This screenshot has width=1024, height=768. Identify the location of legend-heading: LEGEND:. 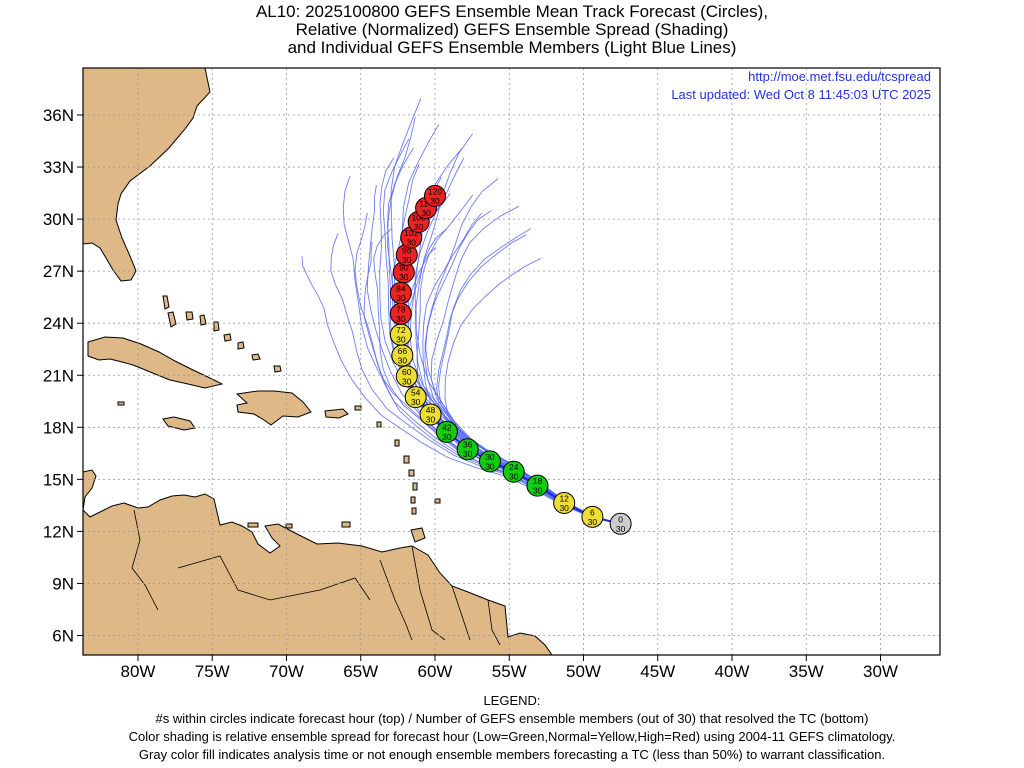
(512, 700).